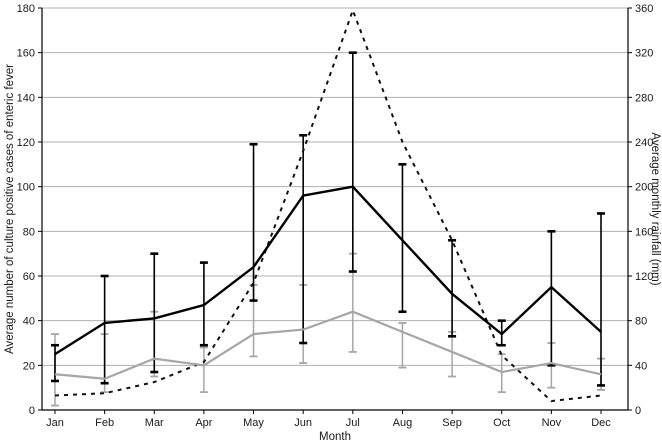 This screenshot has width=662, height=447. Describe the element at coordinates (26, 9) in the screenshot. I see `left-axis-tick-label: 180` at that location.